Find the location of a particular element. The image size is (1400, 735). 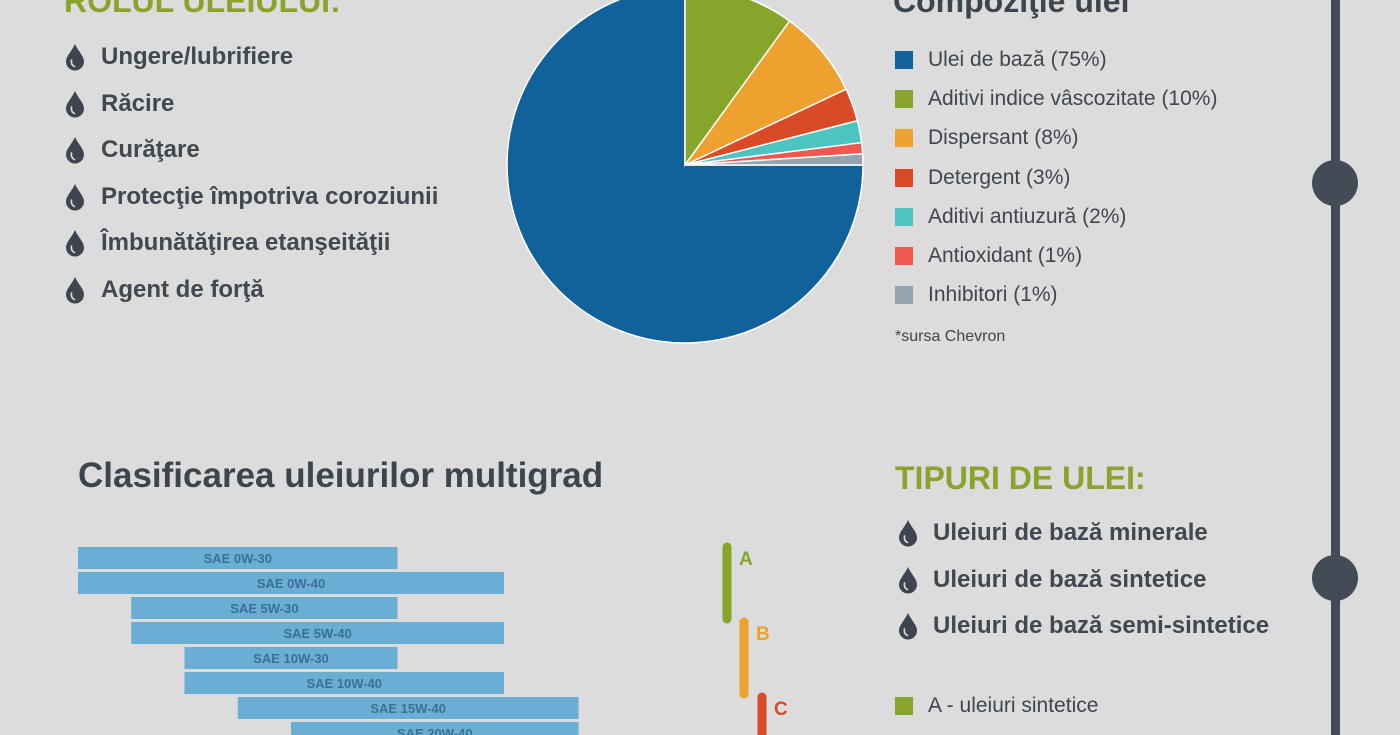

role-item-label: Ungere/lubrifiere is located at coordinates (197, 57).